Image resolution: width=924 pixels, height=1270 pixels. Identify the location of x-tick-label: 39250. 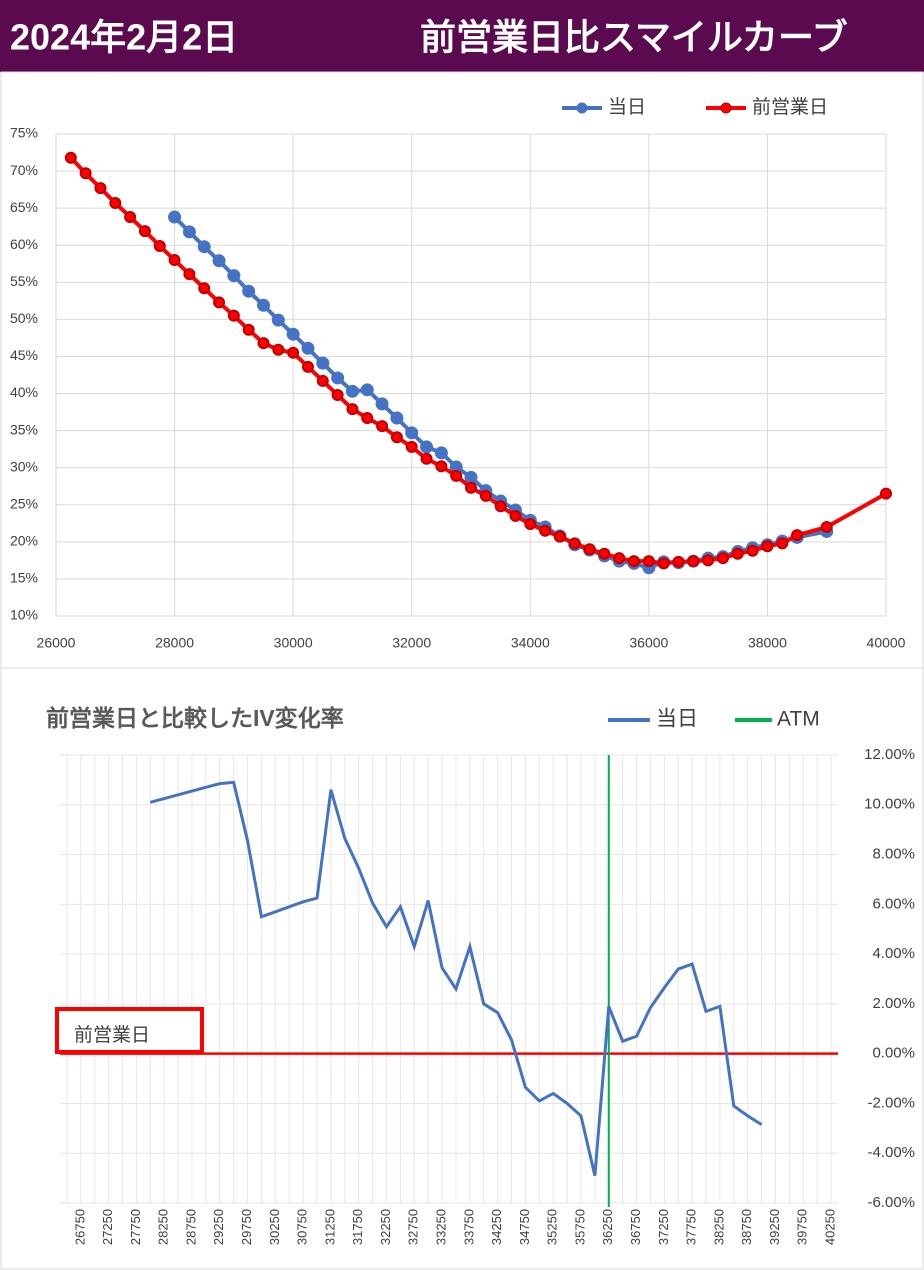
(774, 1227).